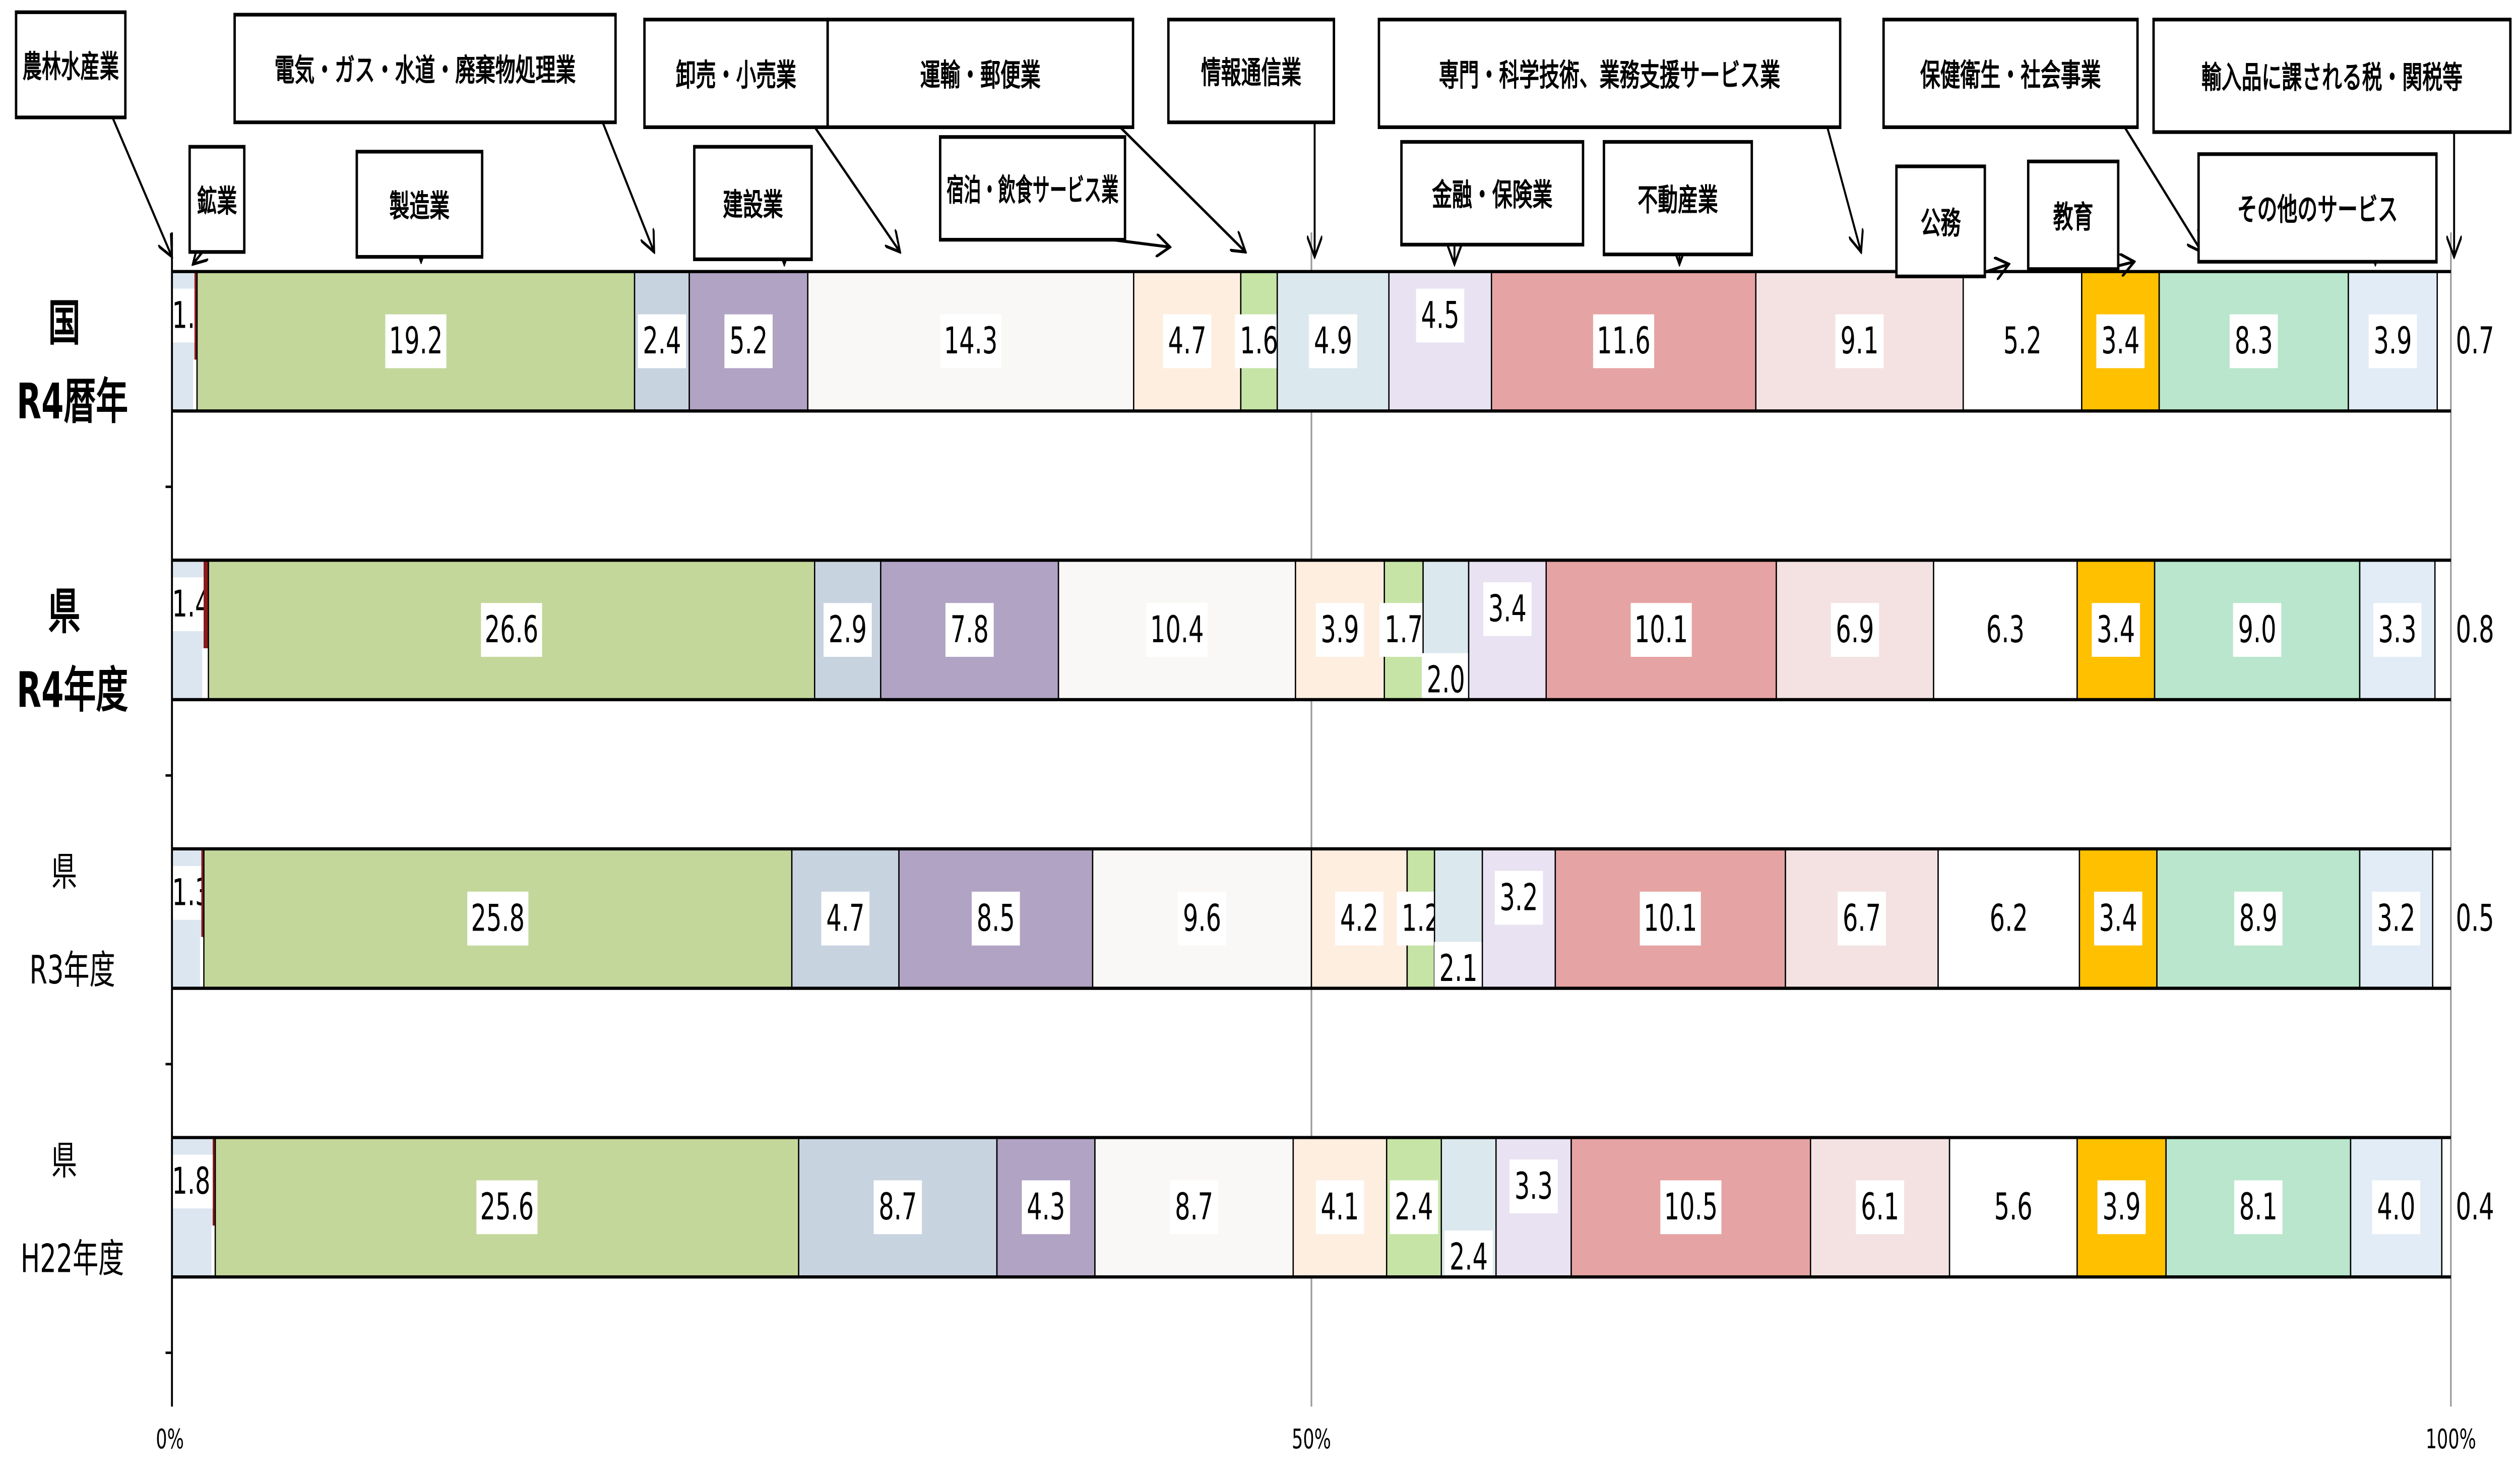  I want to click on callout-6: 卸売・小売業, so click(771, 135).